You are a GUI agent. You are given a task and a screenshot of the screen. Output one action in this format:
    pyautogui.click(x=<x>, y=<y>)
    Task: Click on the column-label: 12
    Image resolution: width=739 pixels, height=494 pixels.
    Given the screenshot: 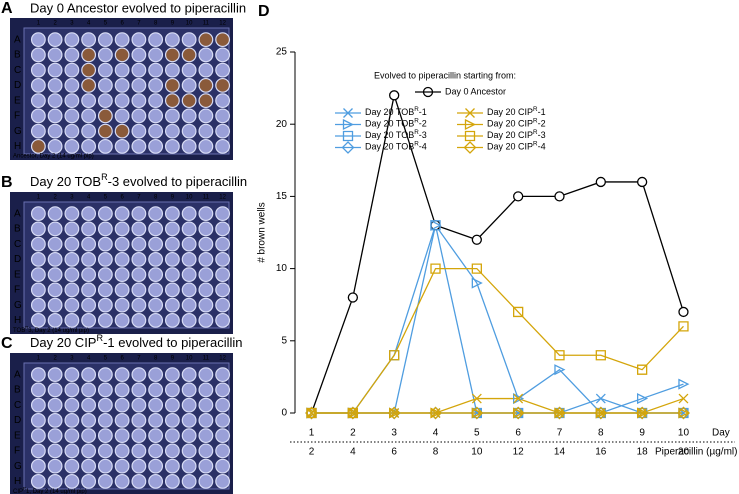 What is the action you would take?
    pyautogui.click(x=222, y=198)
    